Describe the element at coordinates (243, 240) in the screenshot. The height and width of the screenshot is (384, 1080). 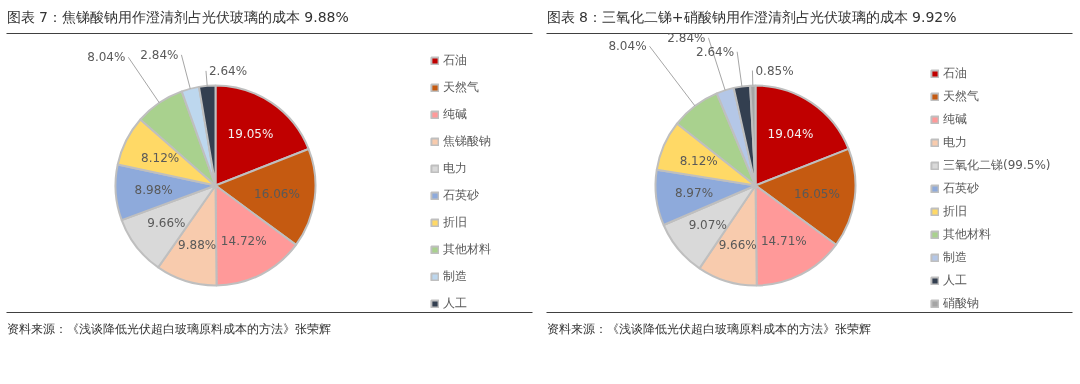
I see `data-label: 14.72%` at that location.